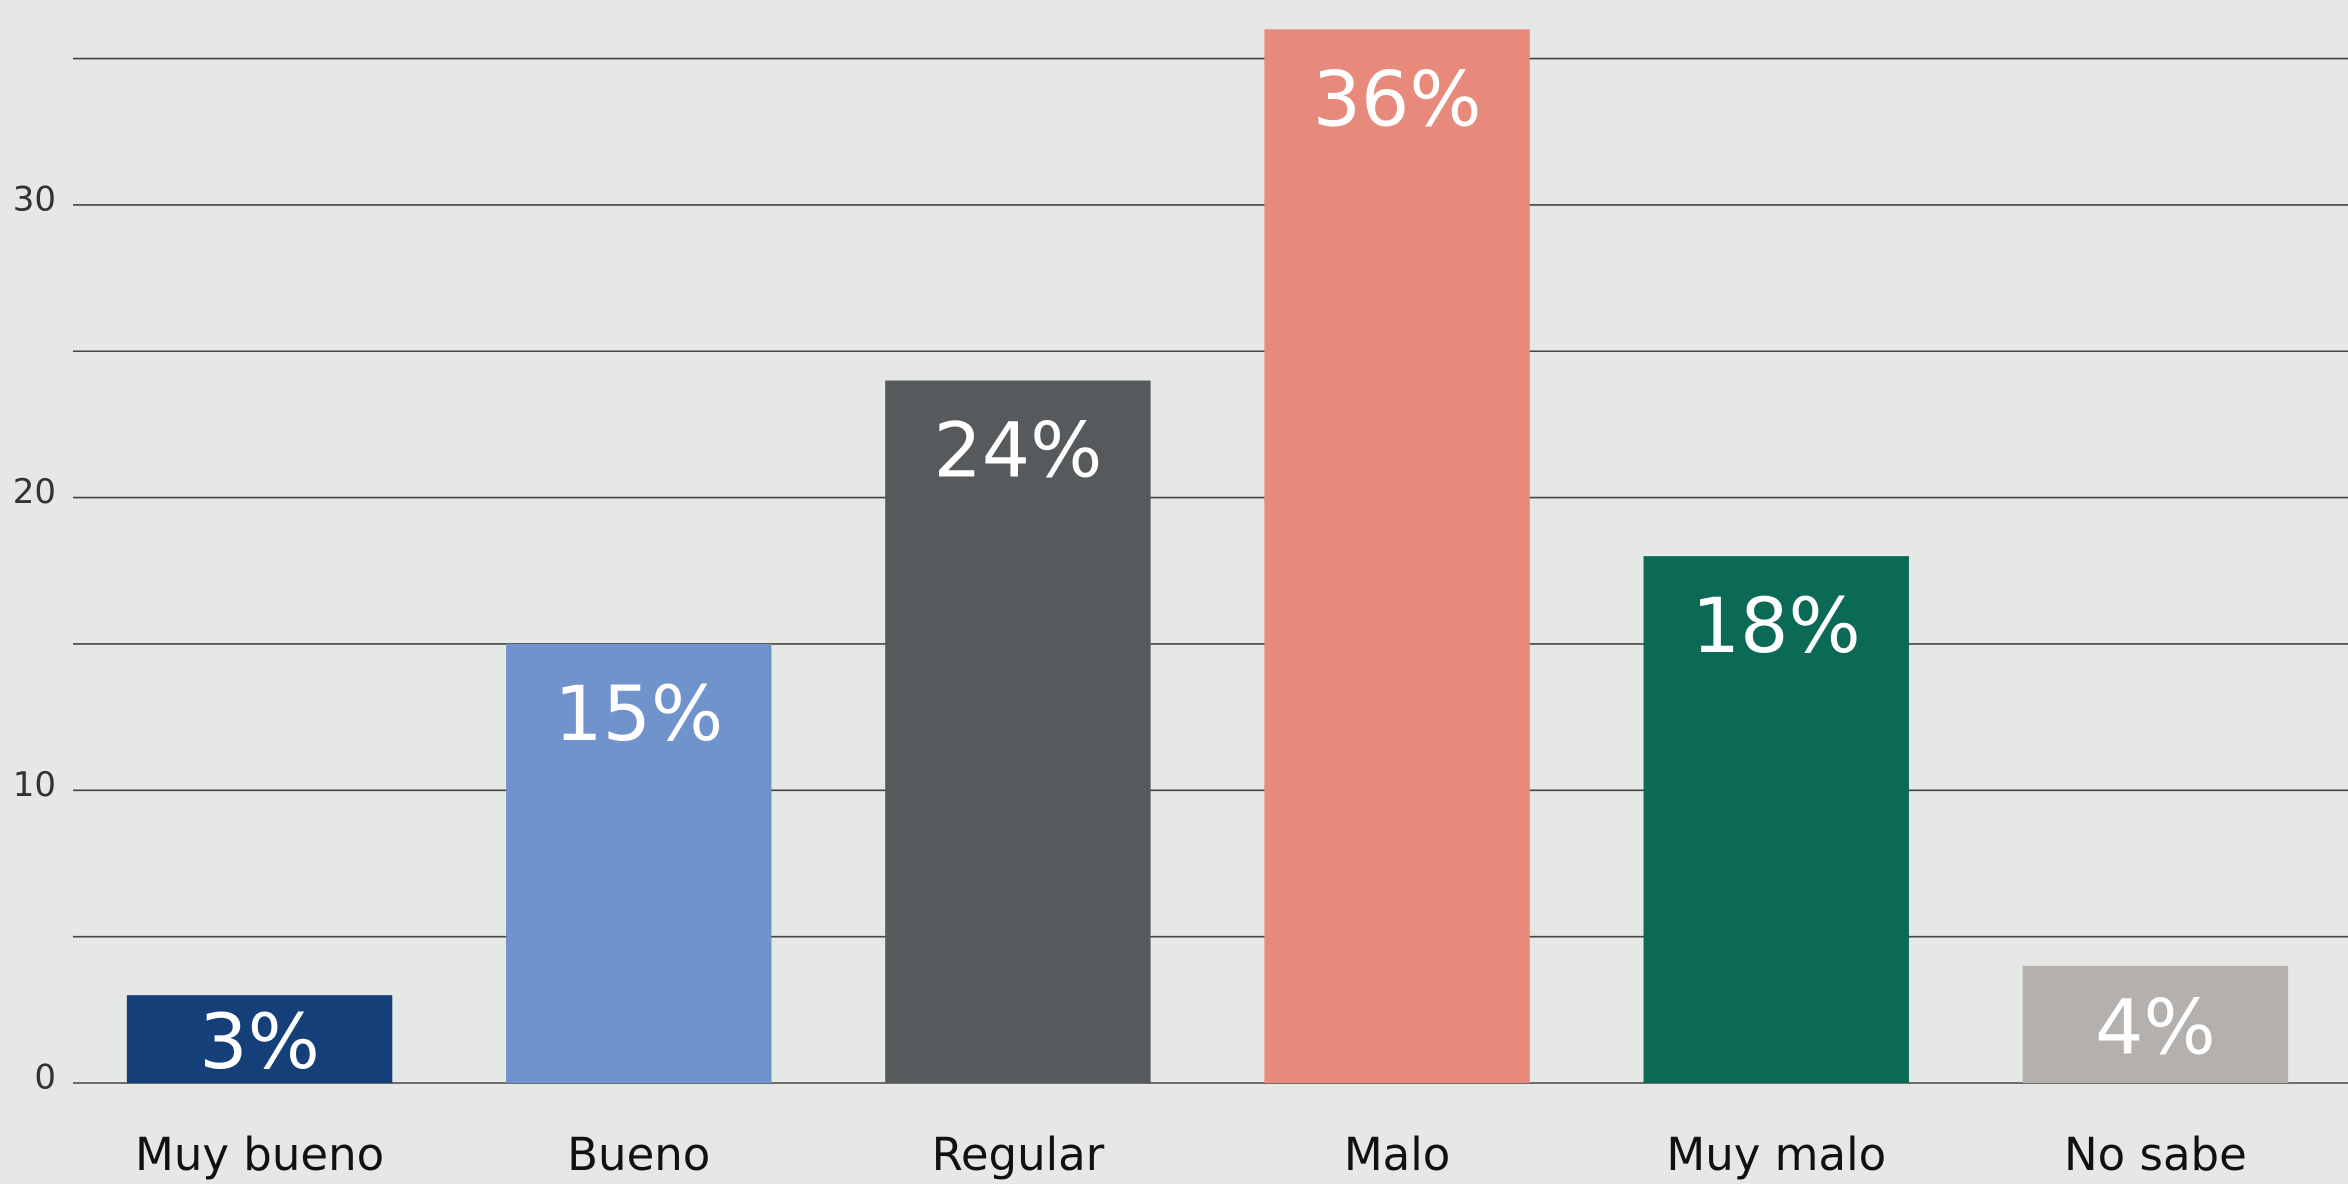 This screenshot has width=2348, height=1184. I want to click on y-tick-label: 30, so click(34, 199).